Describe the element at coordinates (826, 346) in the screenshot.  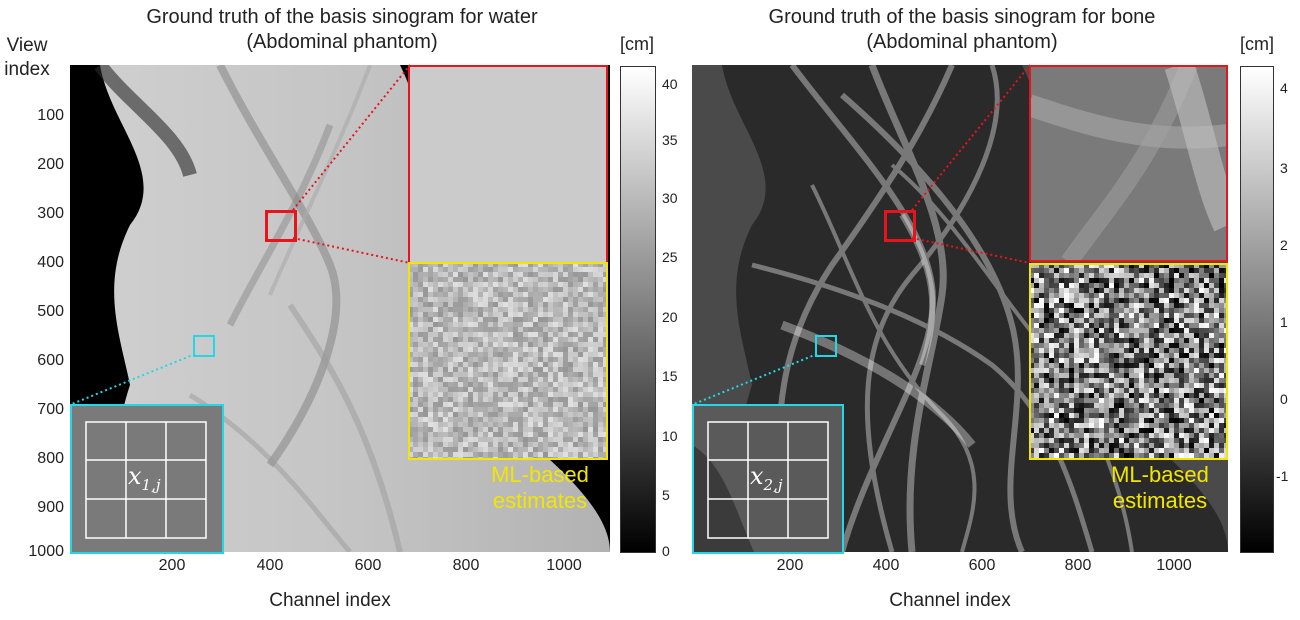
I see `bone-detail-box` at that location.